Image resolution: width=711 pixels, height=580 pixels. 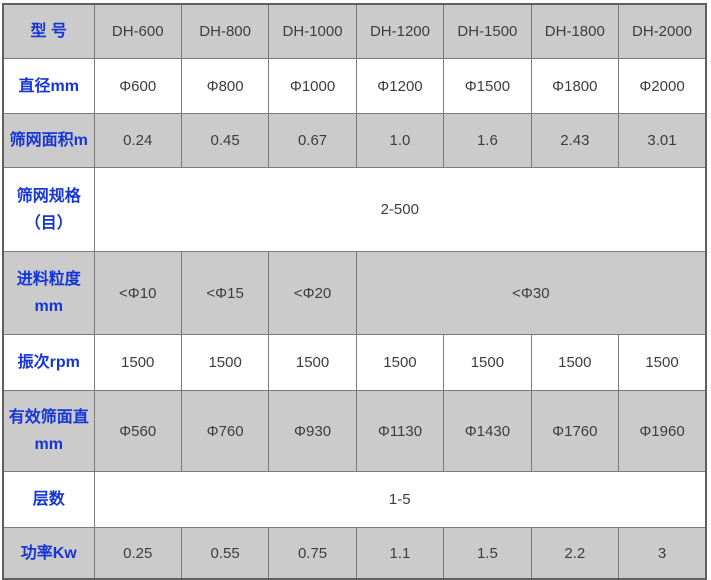 What do you see at coordinates (662, 31) in the screenshot?
I see `model-cell: DH-2000` at bounding box center [662, 31].